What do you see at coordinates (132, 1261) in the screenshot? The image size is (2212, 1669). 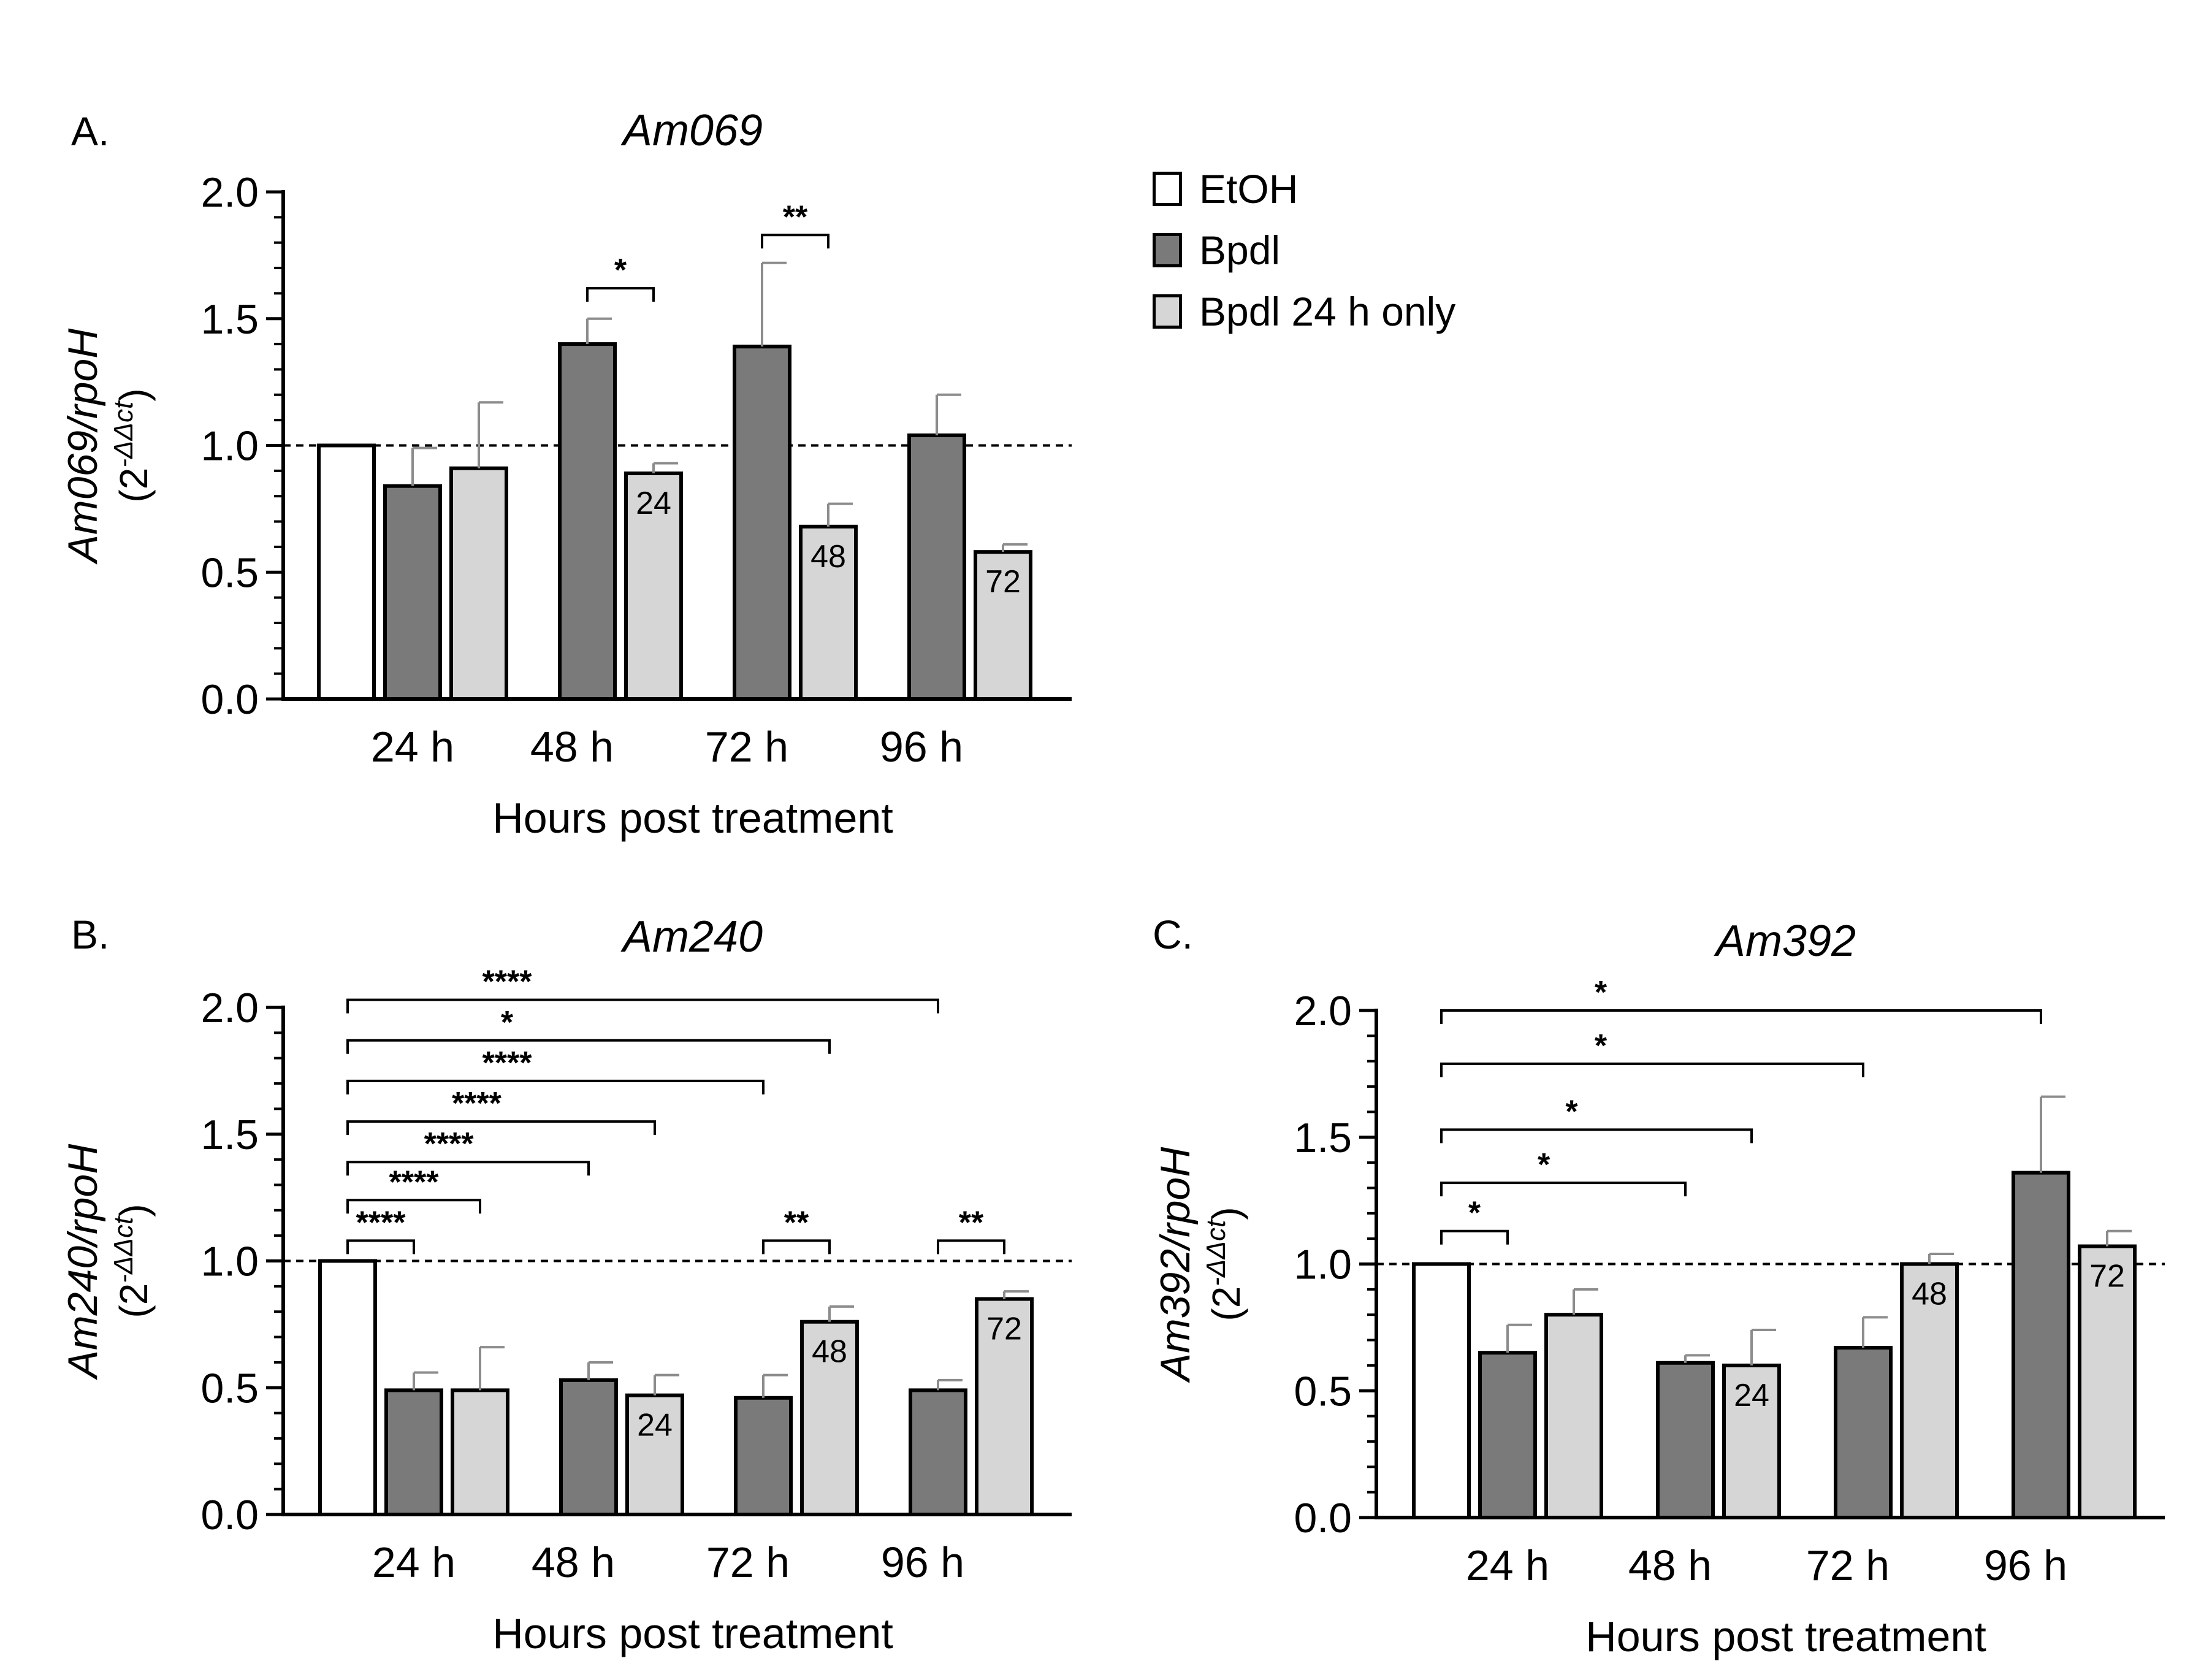 I see `y-axis-sublabel-b: (2-ΔΔct)` at bounding box center [132, 1261].